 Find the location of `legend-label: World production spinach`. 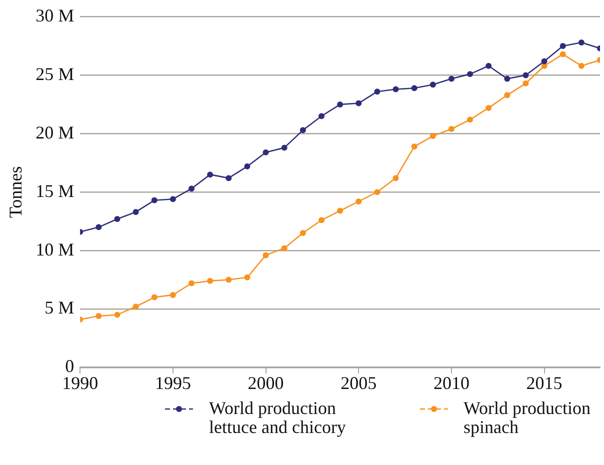

legend-label: World production spinach is located at coordinates (528, 417).